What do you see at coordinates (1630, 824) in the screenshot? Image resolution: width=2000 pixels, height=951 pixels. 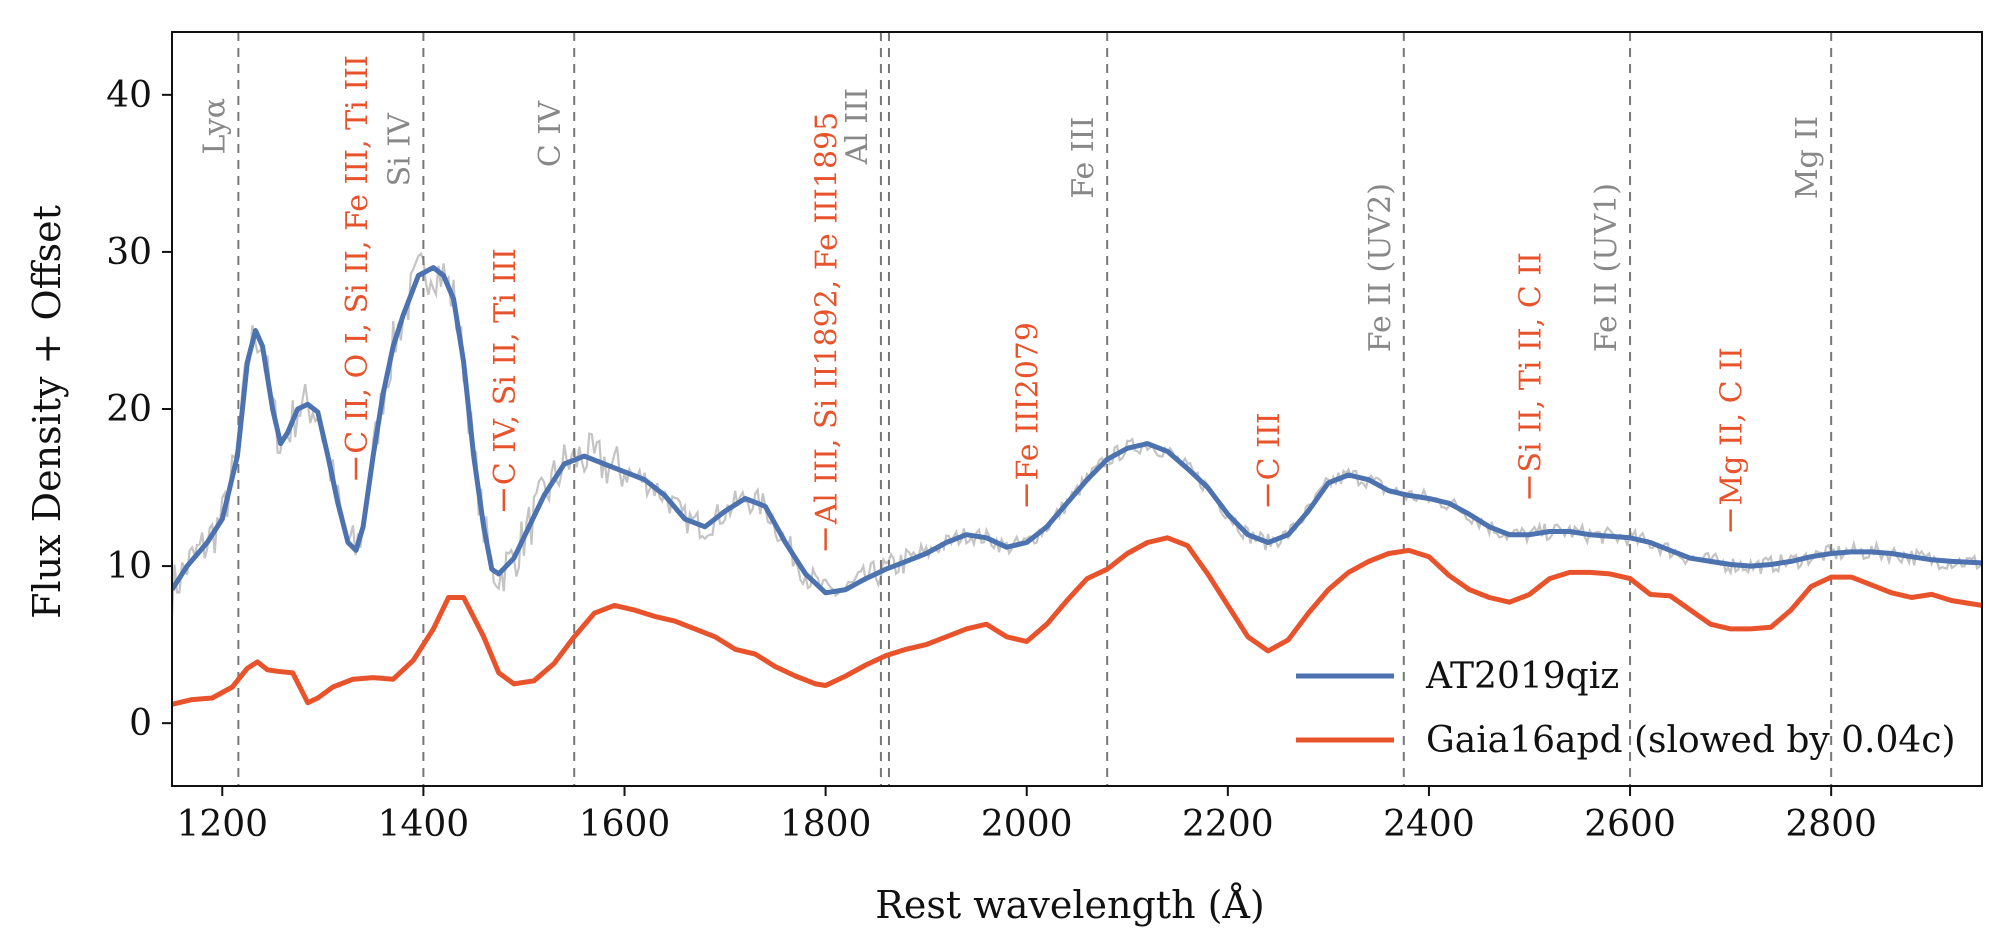 I see `x-tick-label: 2600` at bounding box center [1630, 824].